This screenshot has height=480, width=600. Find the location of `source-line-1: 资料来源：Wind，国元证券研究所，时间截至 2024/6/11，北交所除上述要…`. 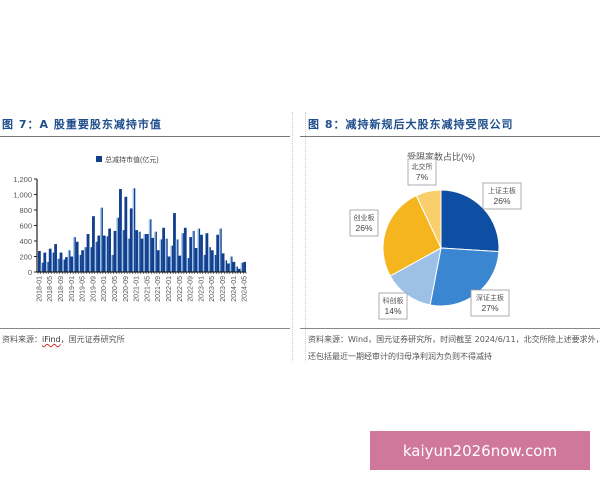

source-line-1: 资料来源：Wind，国元证券研究所，时间截至 2024/6/11，北交所除上述要… is located at coordinates (454, 339).